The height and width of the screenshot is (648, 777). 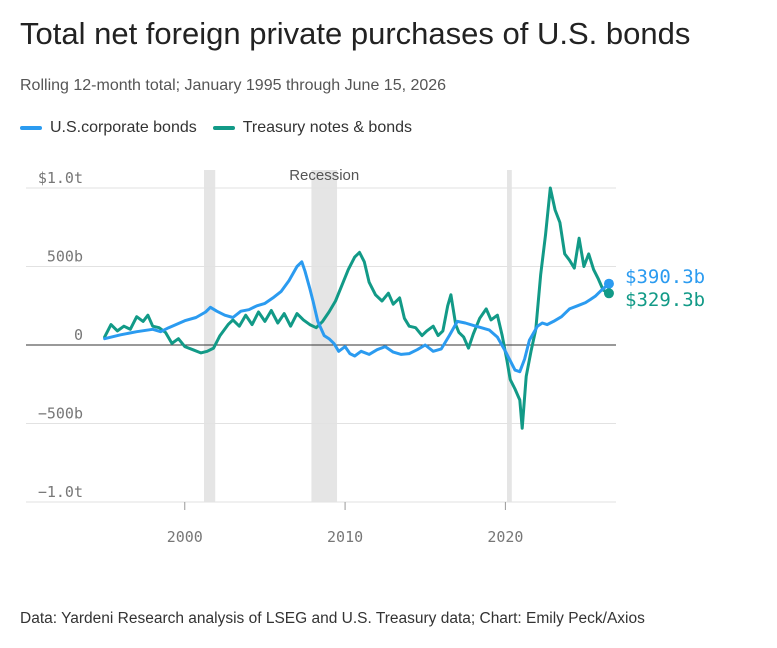 What do you see at coordinates (65, 257) in the screenshot?
I see `y-tick-label-1: 500b` at bounding box center [65, 257].